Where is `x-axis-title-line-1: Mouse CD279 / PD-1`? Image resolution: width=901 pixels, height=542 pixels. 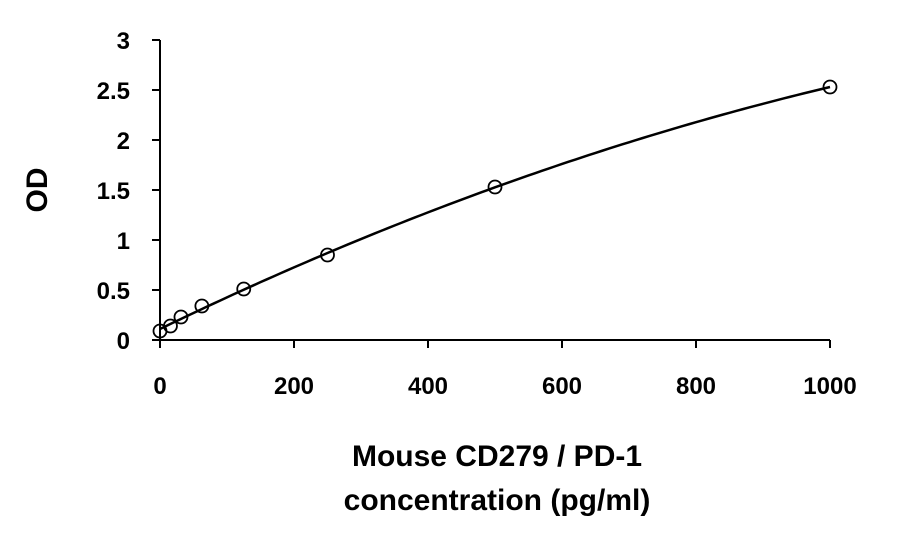 x-axis-title-line-1: Mouse CD279 / PD-1 is located at coordinates (497, 456).